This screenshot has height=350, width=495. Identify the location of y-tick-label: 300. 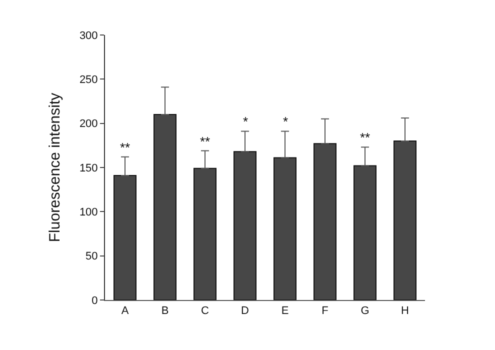
(88, 36).